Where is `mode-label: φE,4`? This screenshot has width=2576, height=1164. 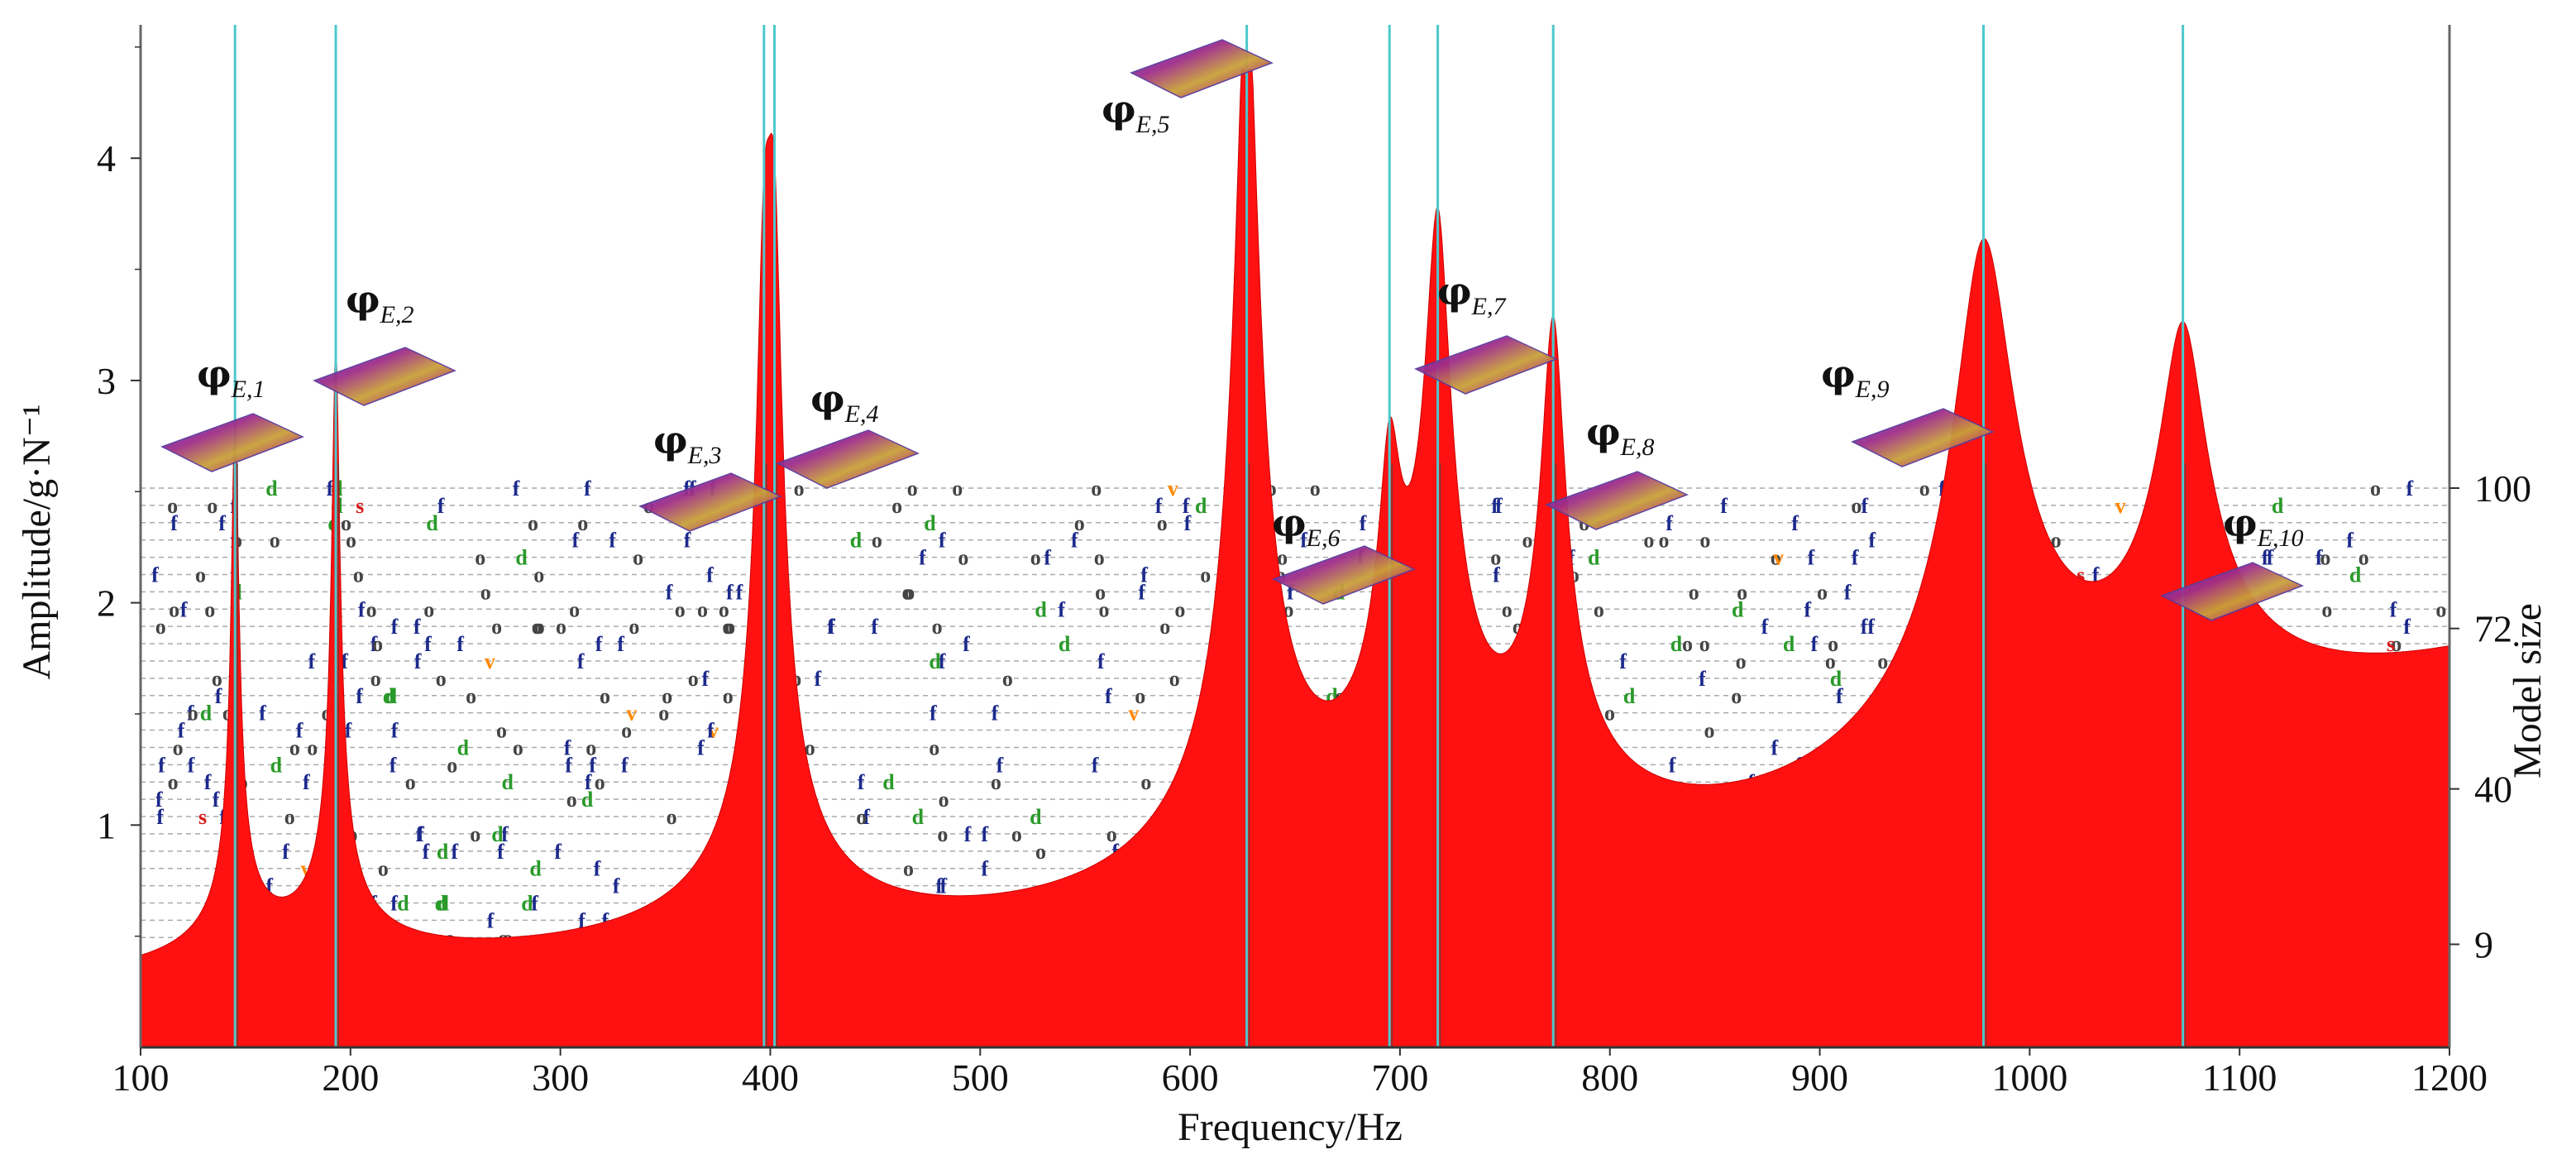
mode-label: φE,4 is located at coordinates (844, 402).